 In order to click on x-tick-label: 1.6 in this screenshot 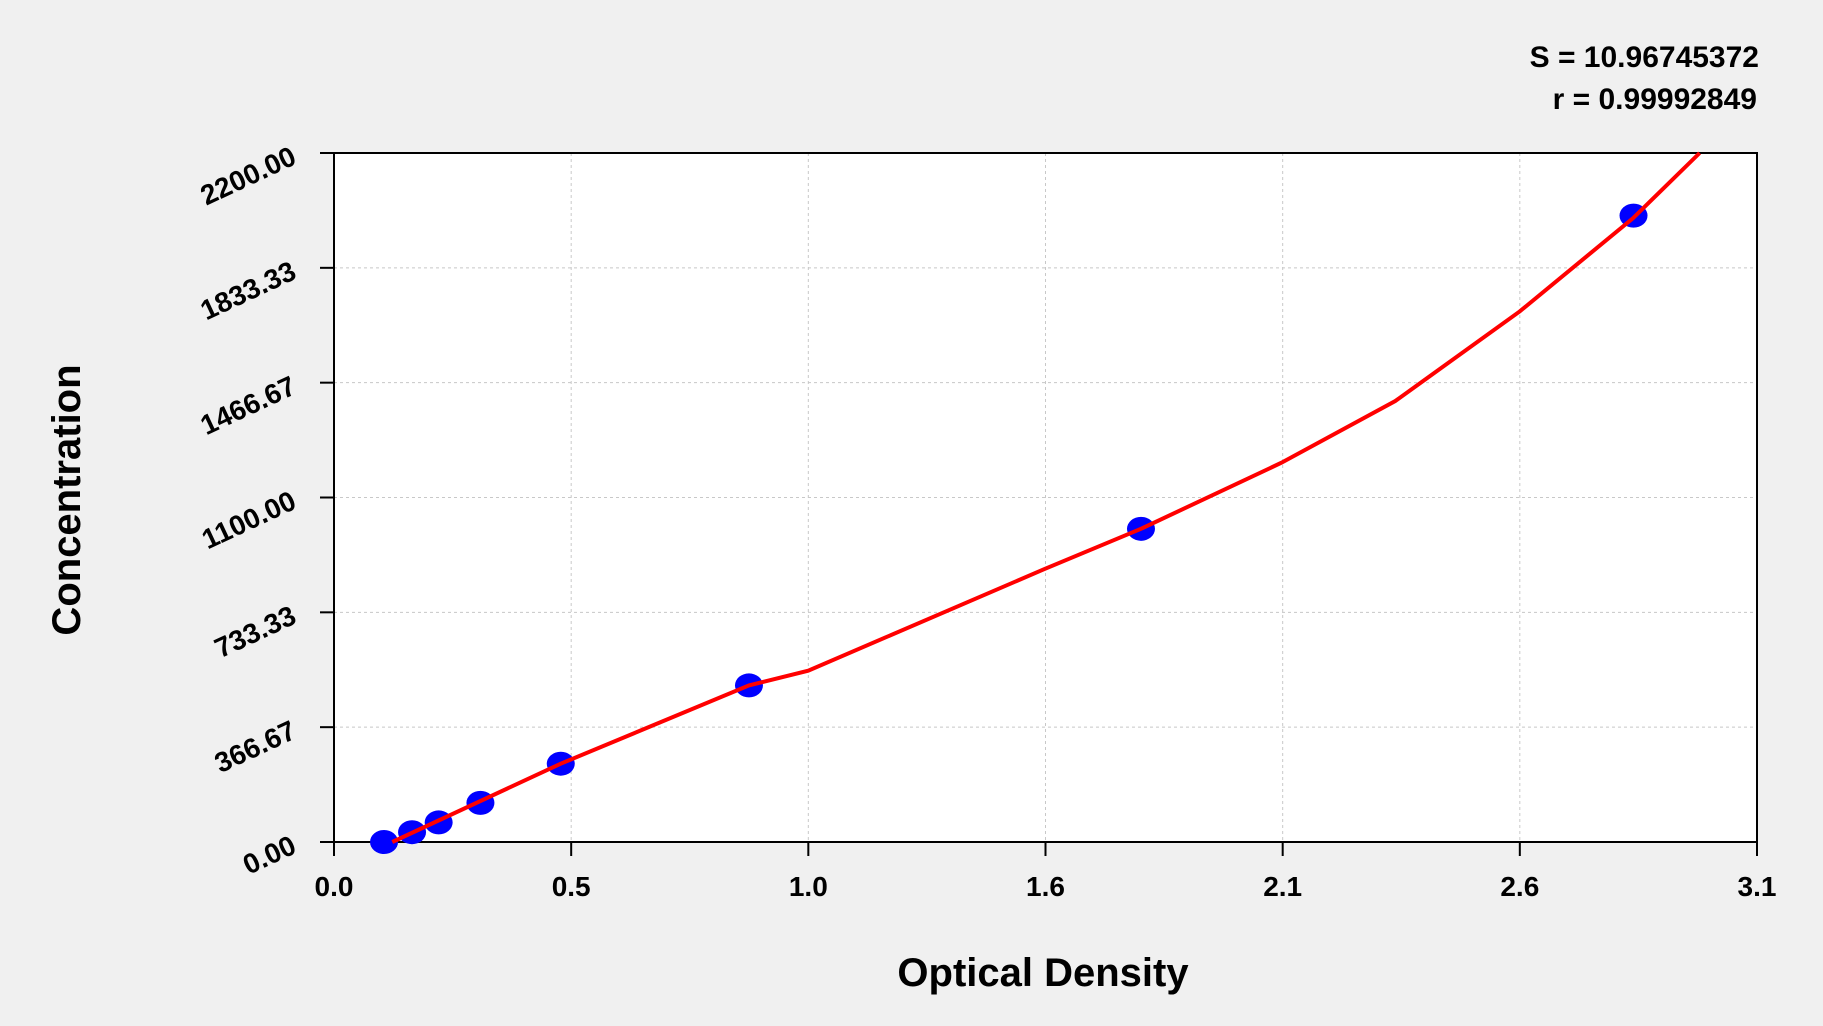, I will do `click(1045, 886)`.